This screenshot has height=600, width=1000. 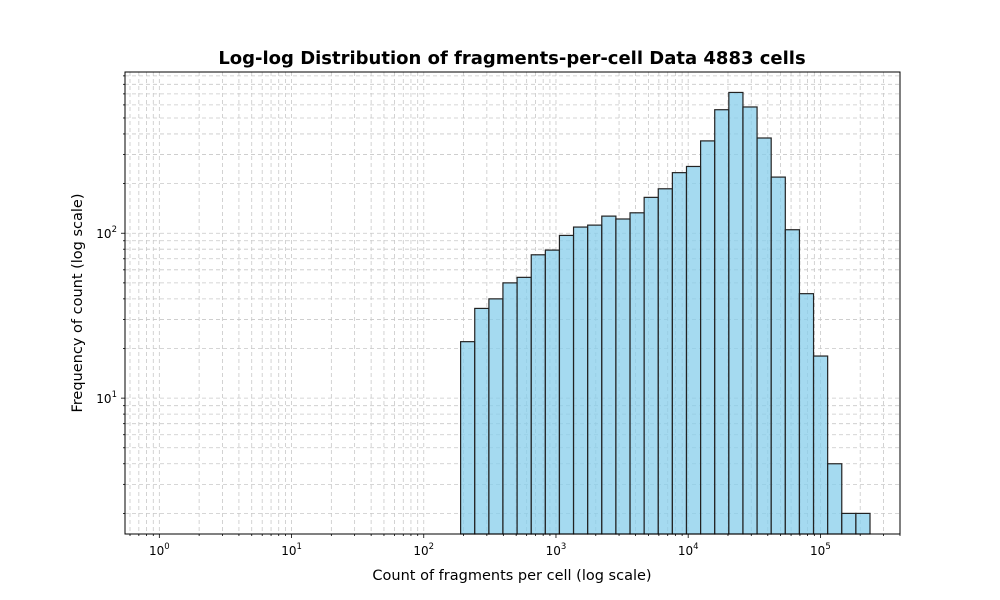 I want to click on x-tick-label: 10², so click(x=423, y=550).